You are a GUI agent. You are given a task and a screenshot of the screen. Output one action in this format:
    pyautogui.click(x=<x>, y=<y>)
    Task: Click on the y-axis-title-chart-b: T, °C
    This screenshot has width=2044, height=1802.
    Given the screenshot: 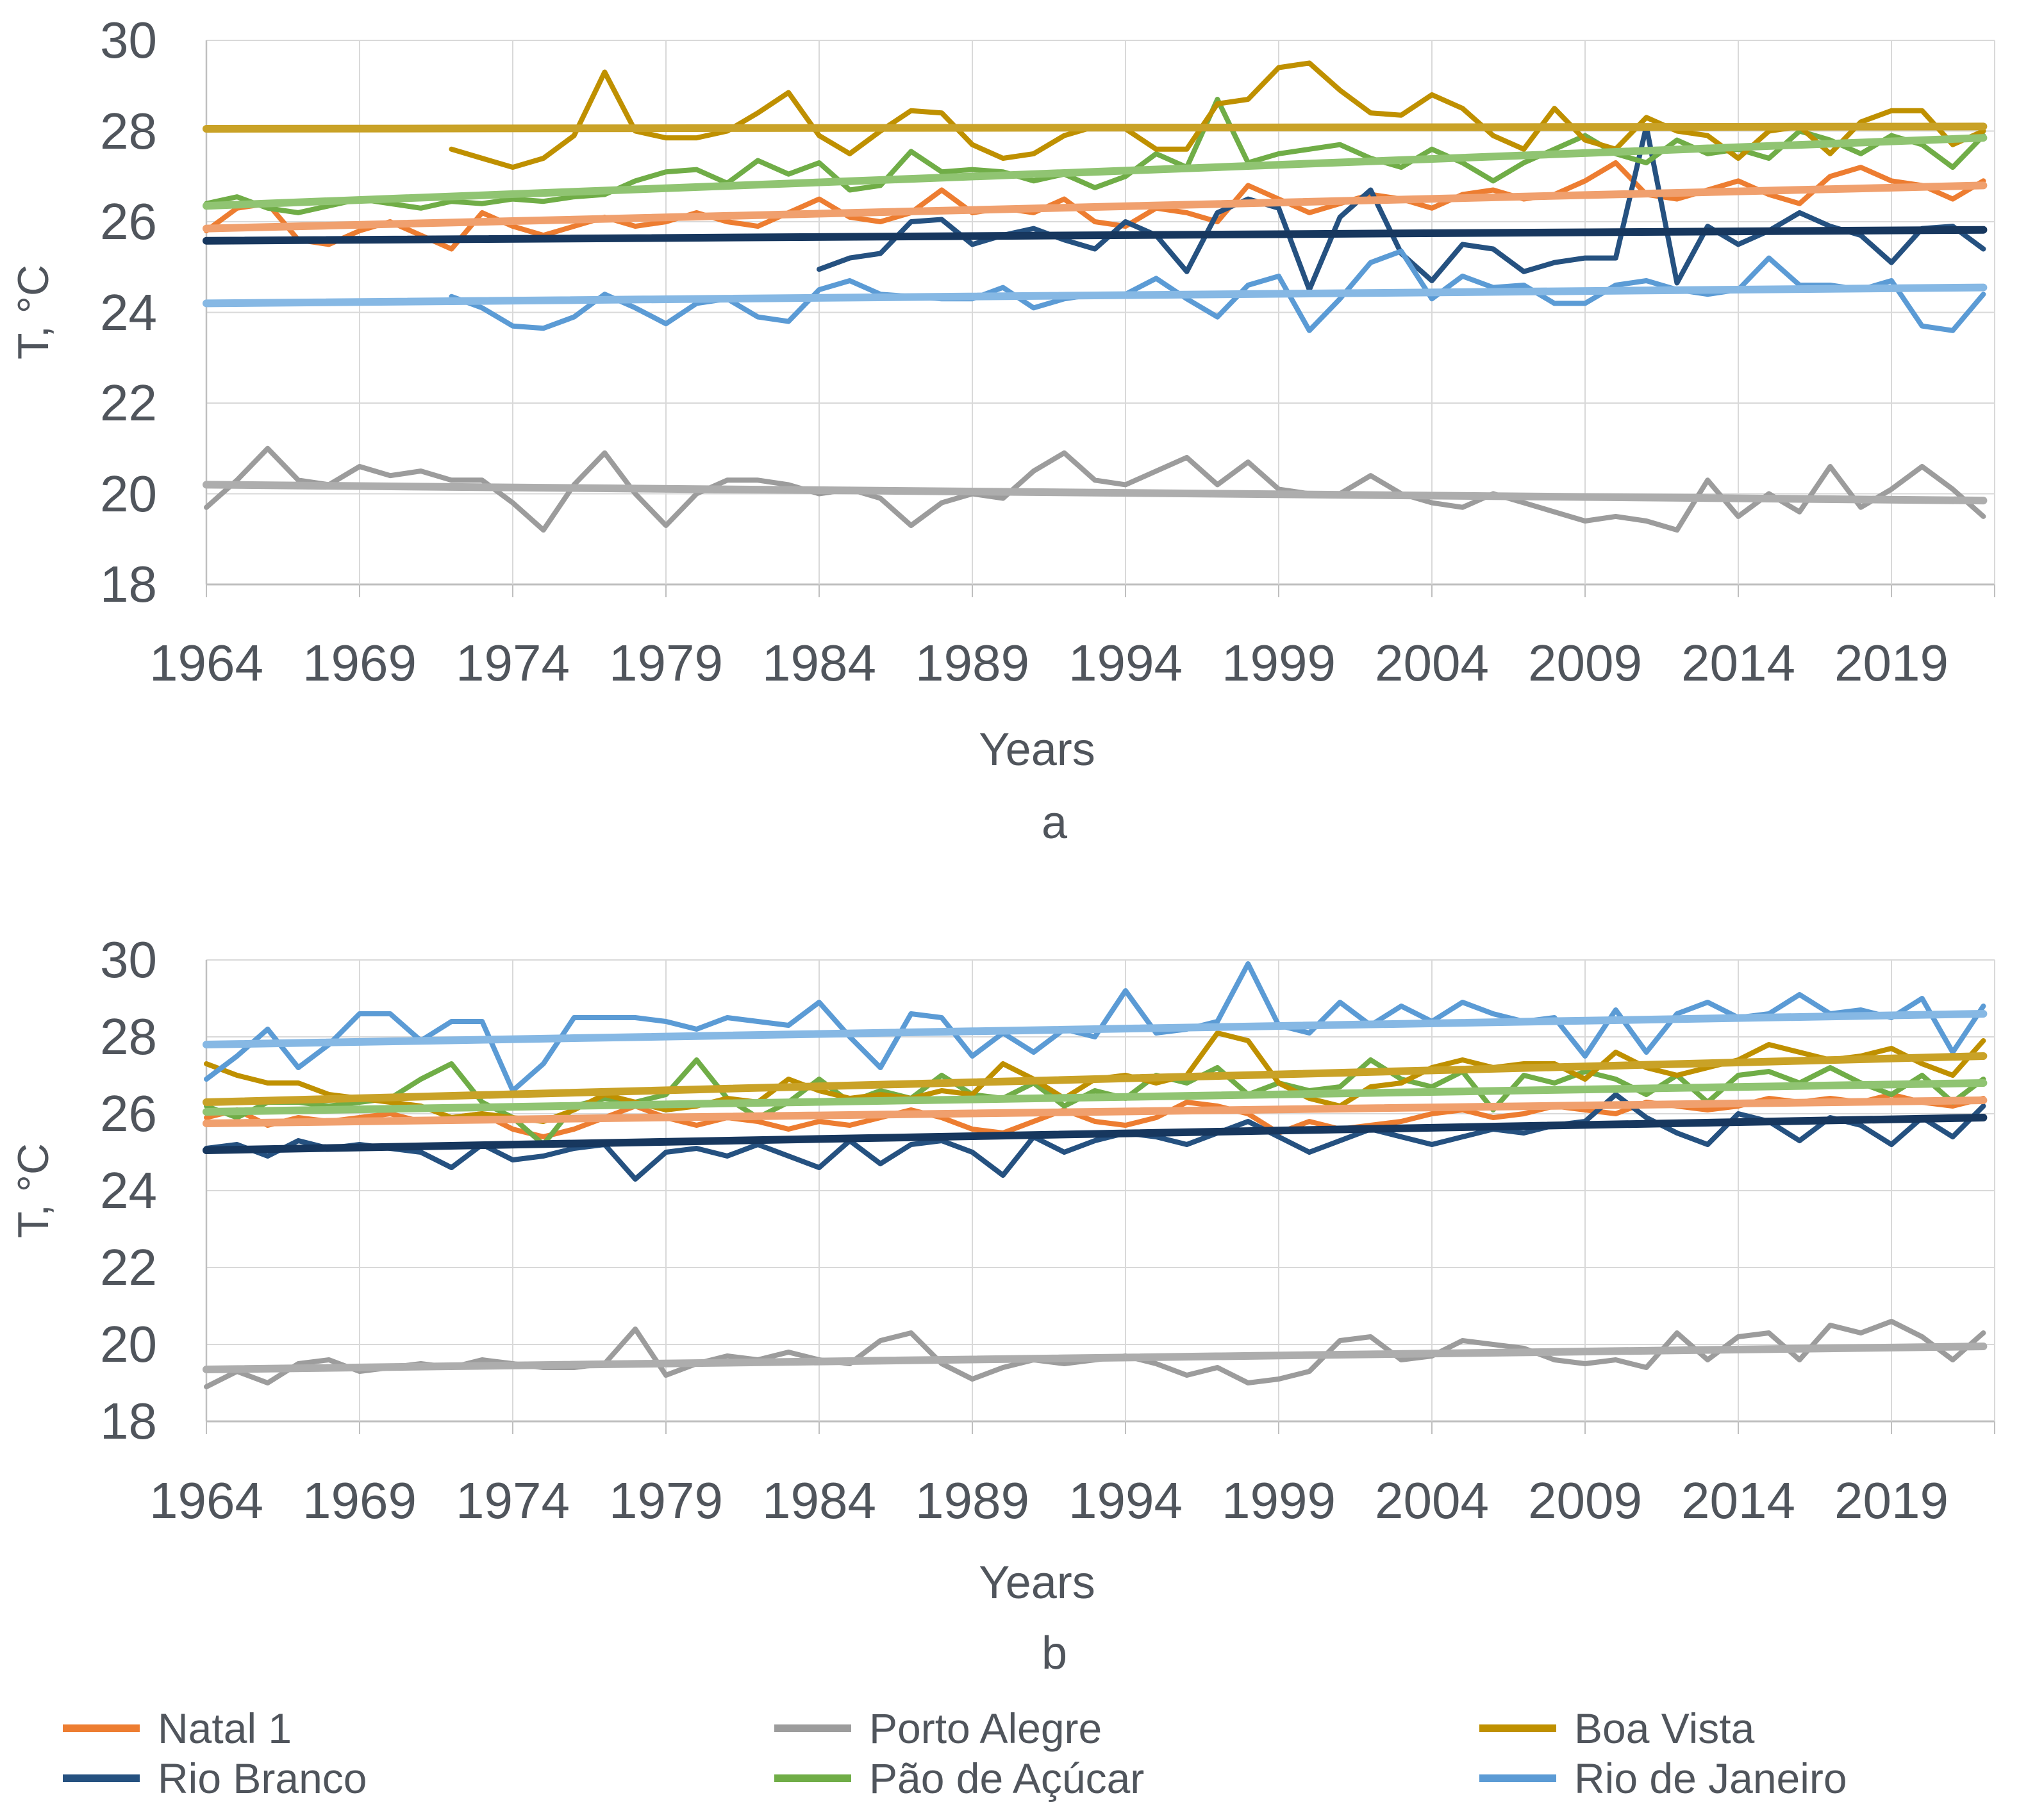 What is the action you would take?
    pyautogui.click(x=34, y=1191)
    